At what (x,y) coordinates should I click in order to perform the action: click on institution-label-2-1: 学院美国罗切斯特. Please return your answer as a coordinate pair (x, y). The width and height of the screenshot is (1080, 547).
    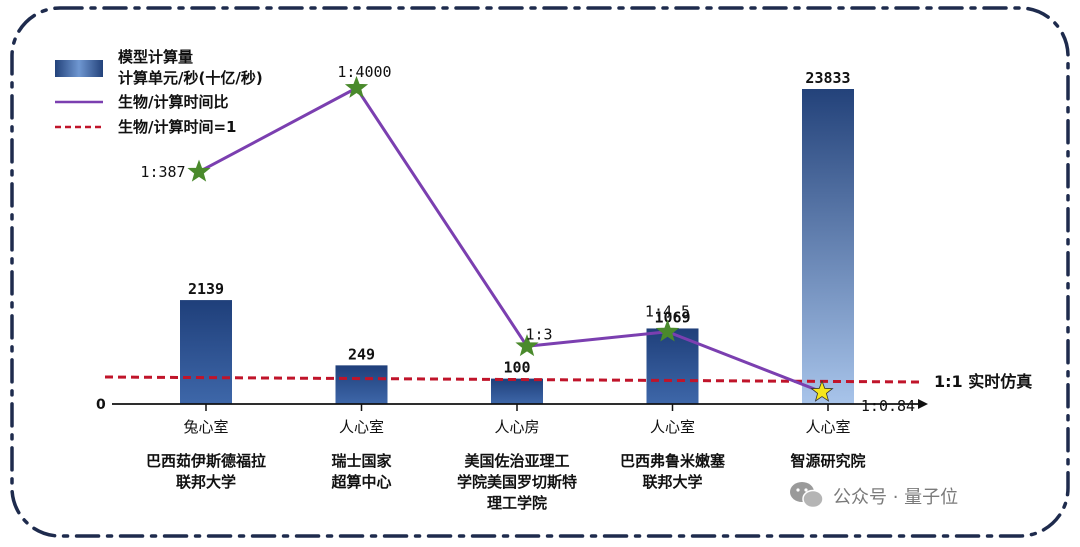
    Looking at the image, I should click on (517, 482).